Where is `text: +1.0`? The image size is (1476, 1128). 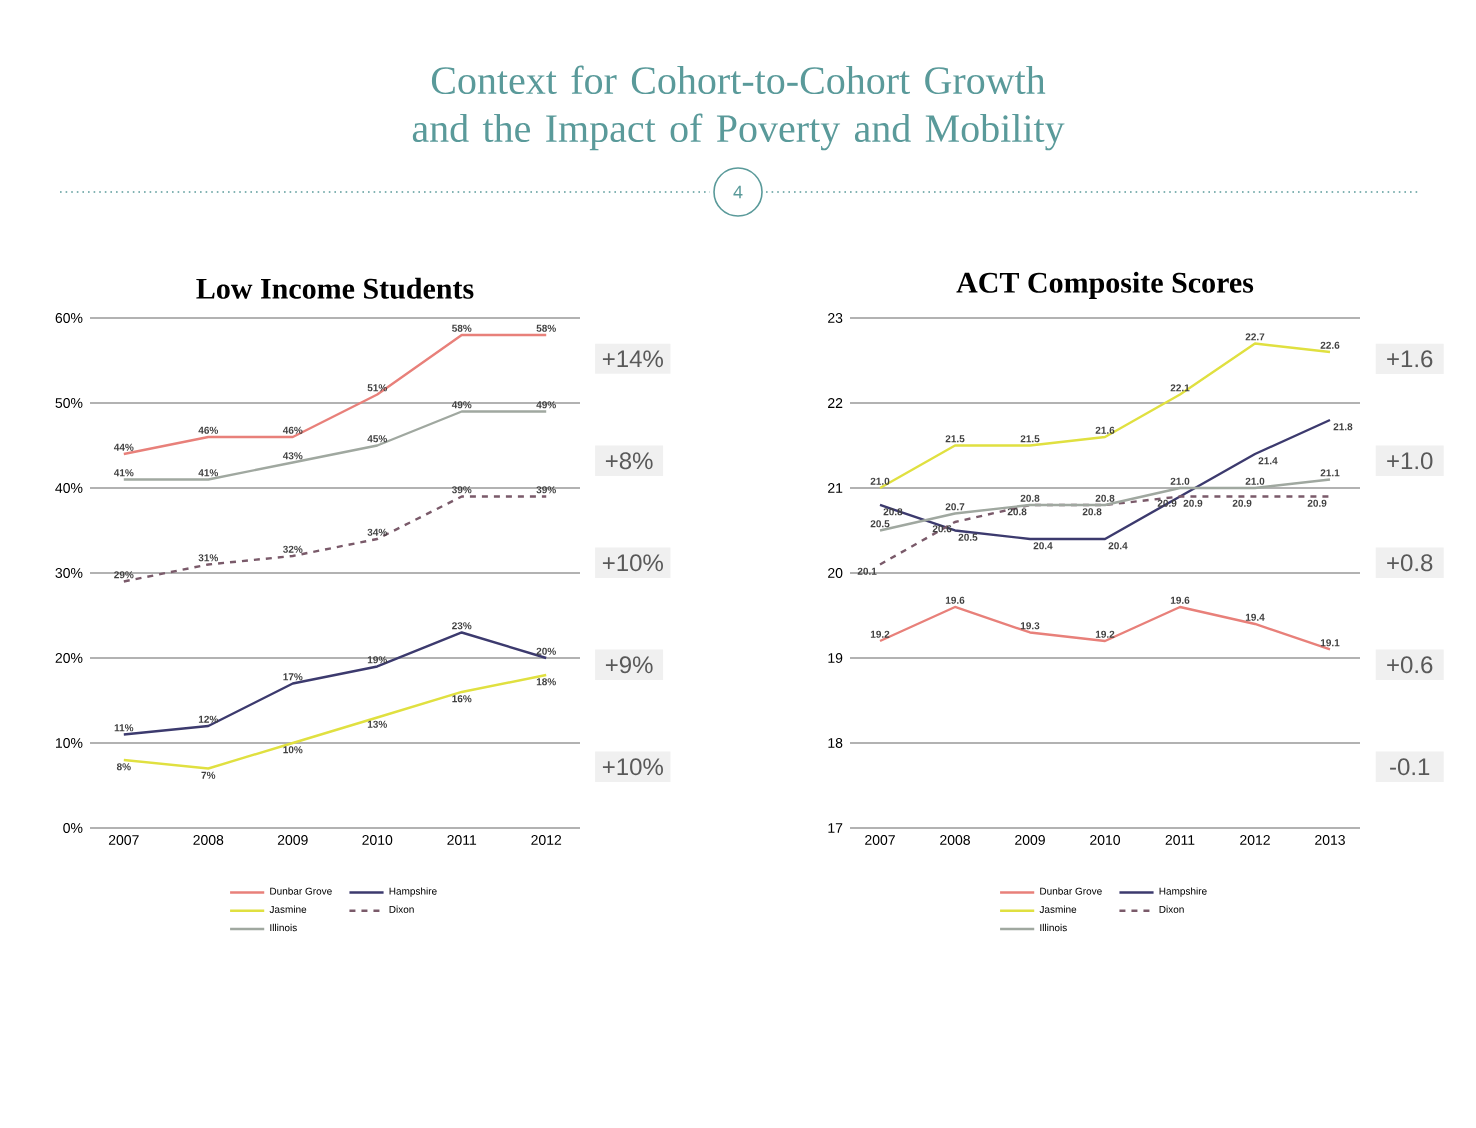 text: +1.0 is located at coordinates (1410, 461).